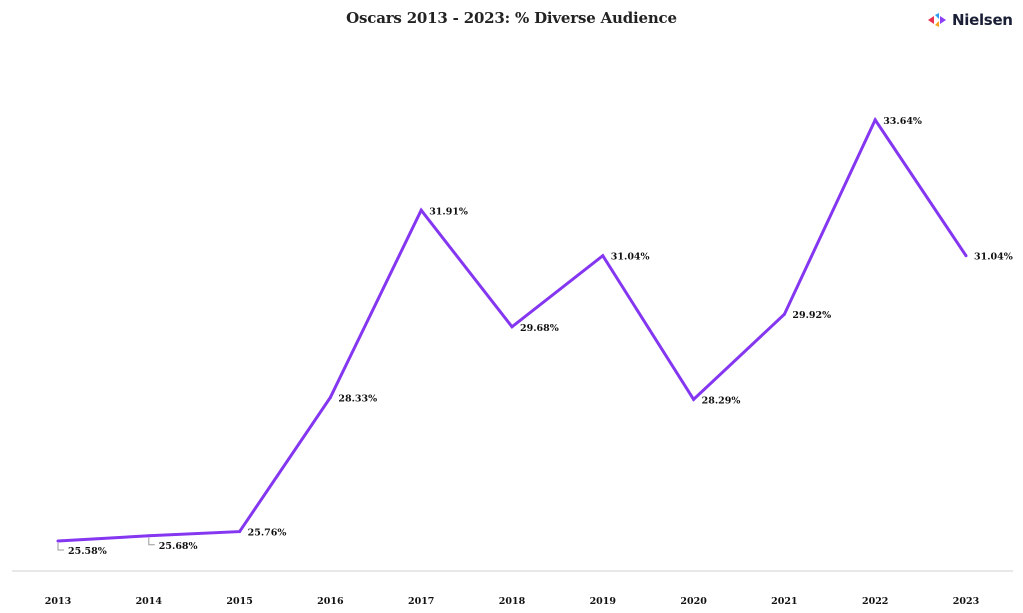  I want to click on data-label: 25.68%, so click(178, 546).